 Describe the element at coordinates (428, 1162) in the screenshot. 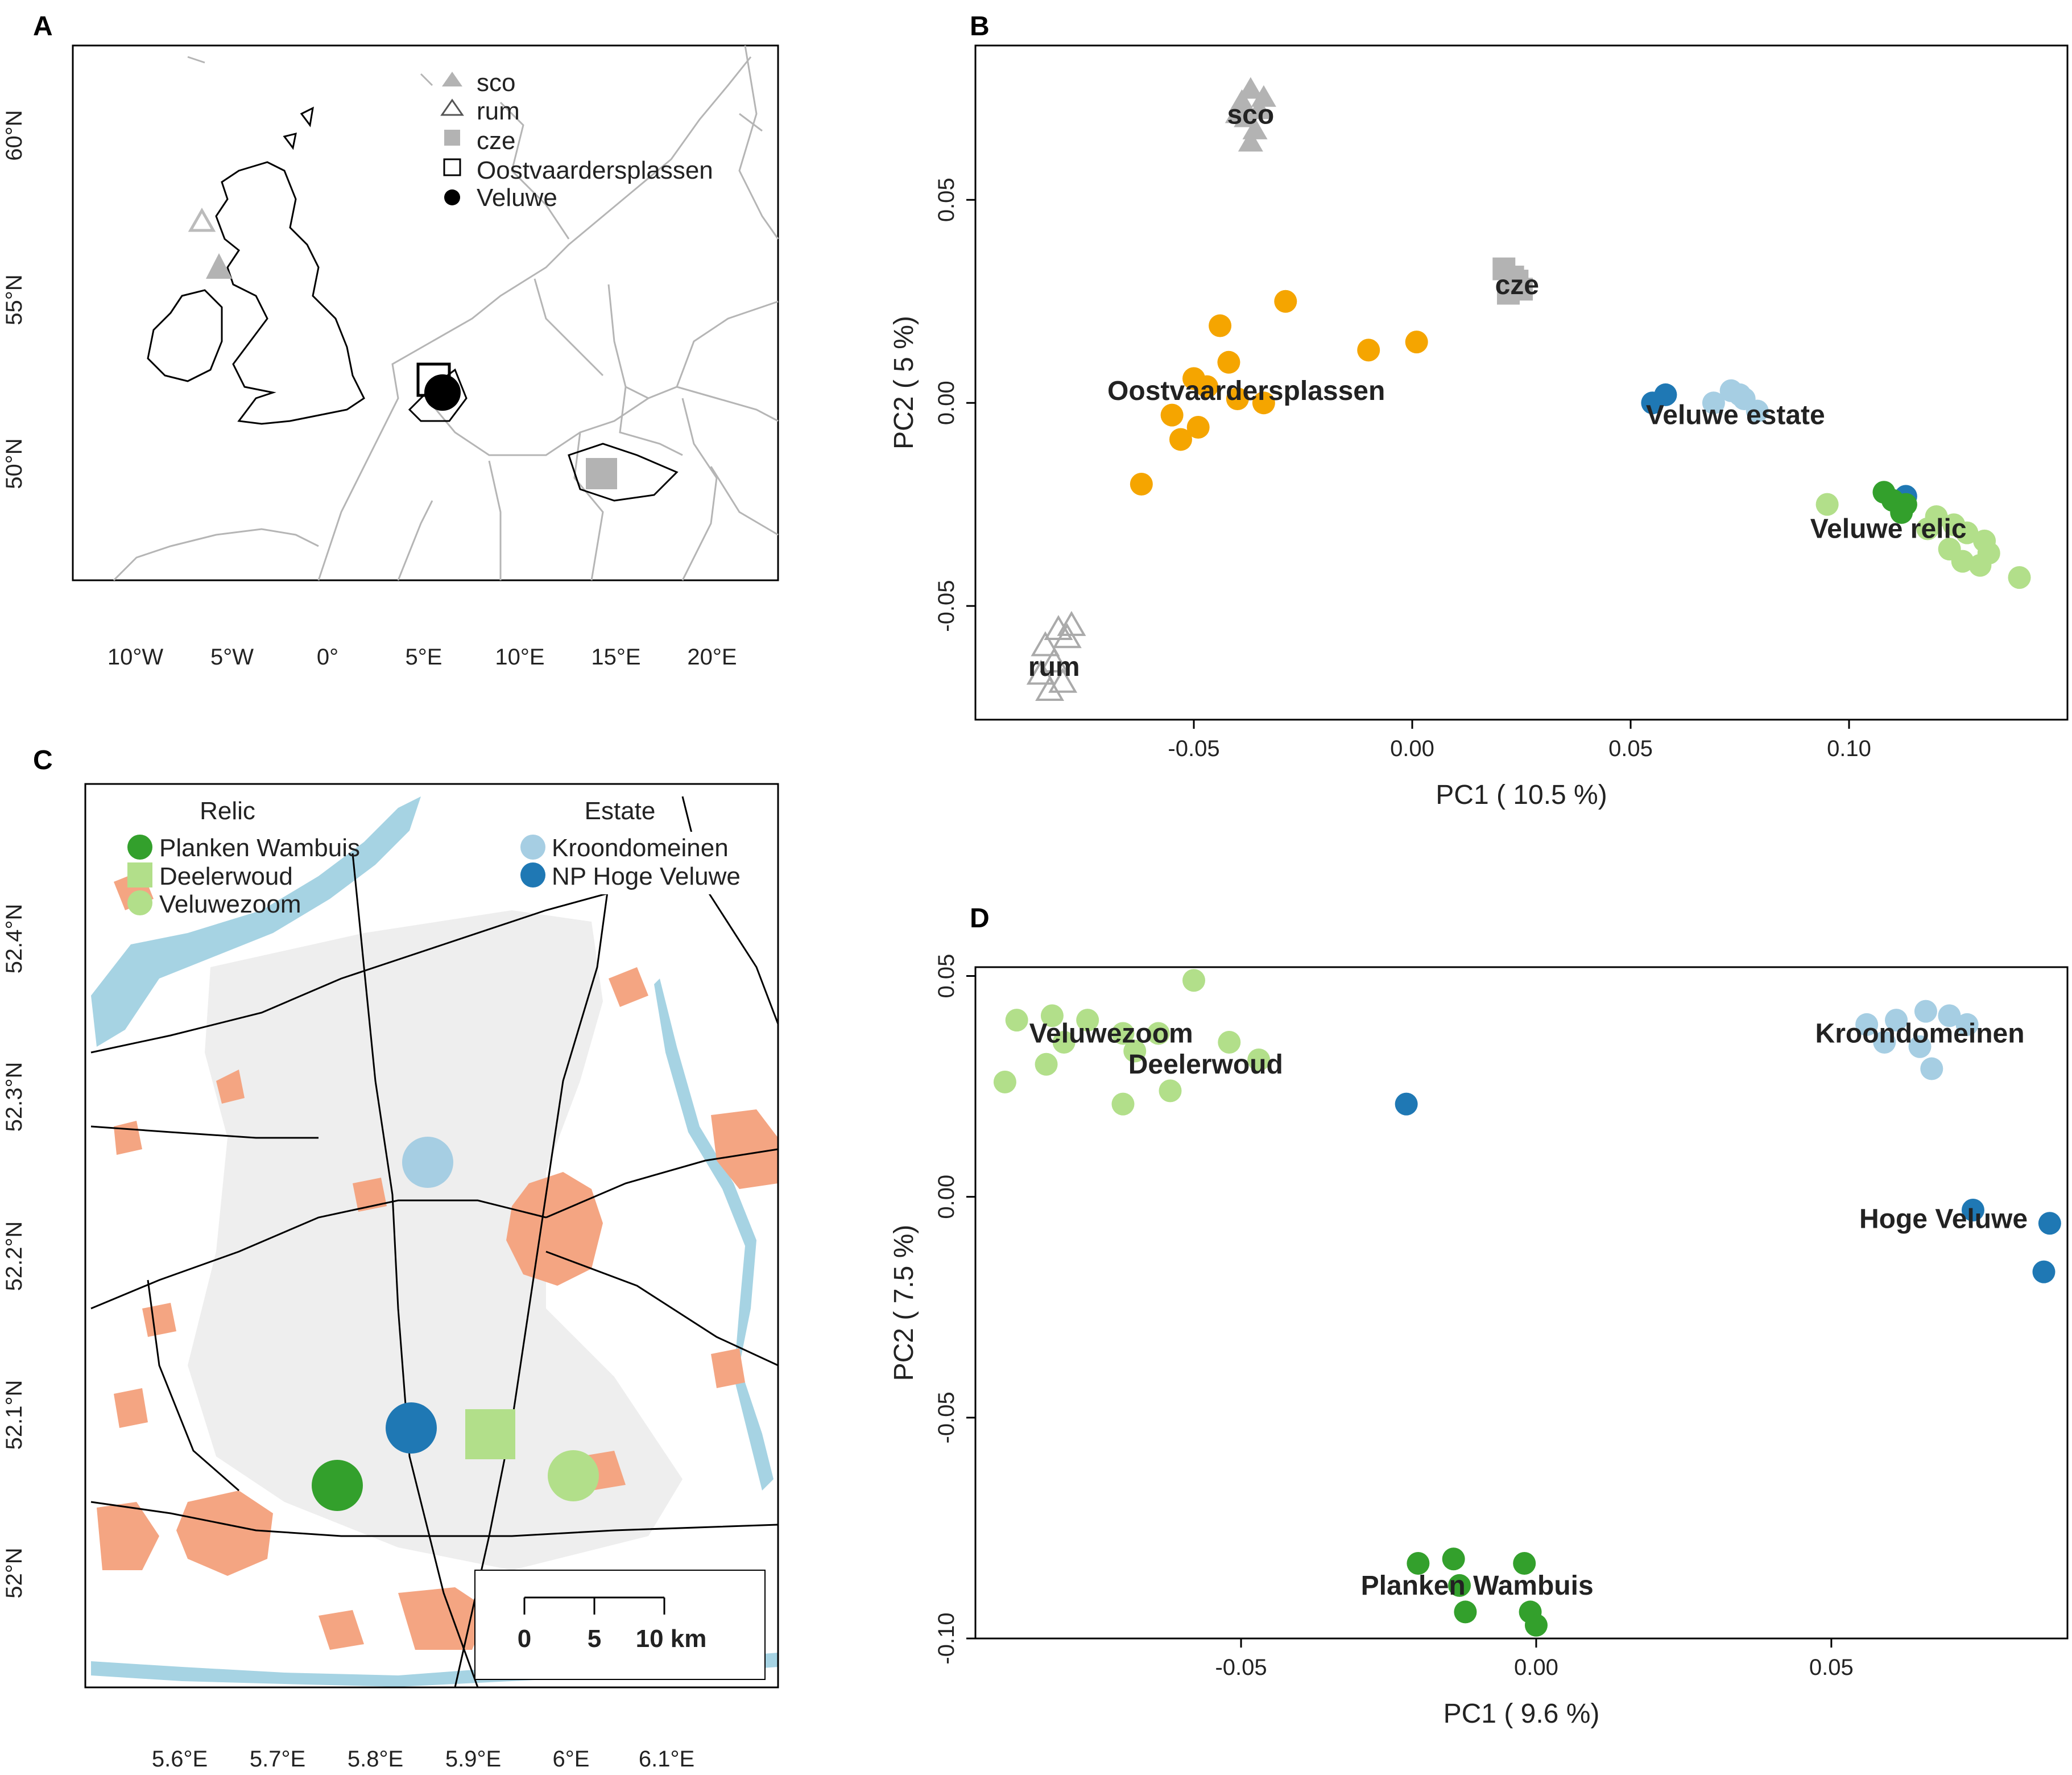

I see `kroondomeinen-marker` at that location.